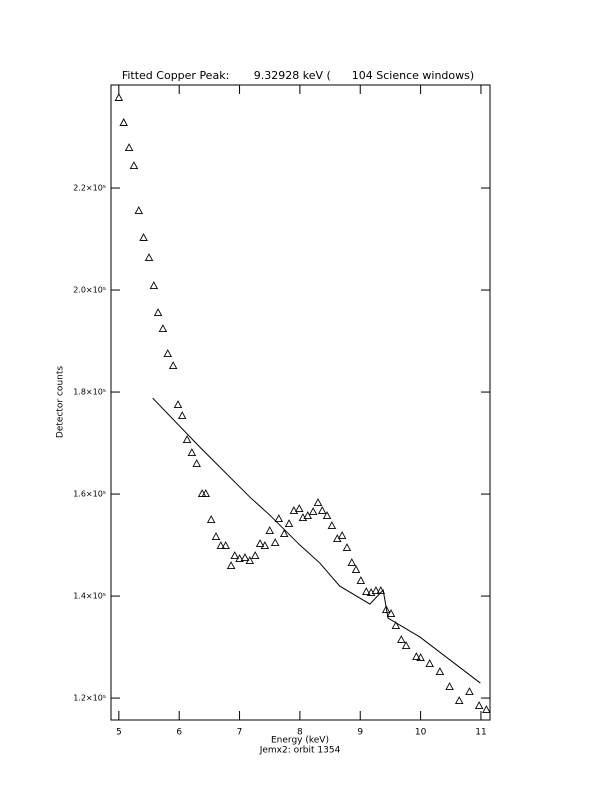  What do you see at coordinates (61, 402) in the screenshot?
I see `y-axis-label: Detector counts` at bounding box center [61, 402].